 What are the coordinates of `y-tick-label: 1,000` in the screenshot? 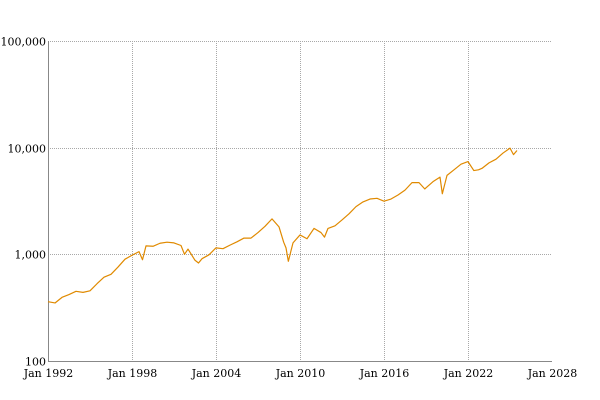 It's located at (31, 255).